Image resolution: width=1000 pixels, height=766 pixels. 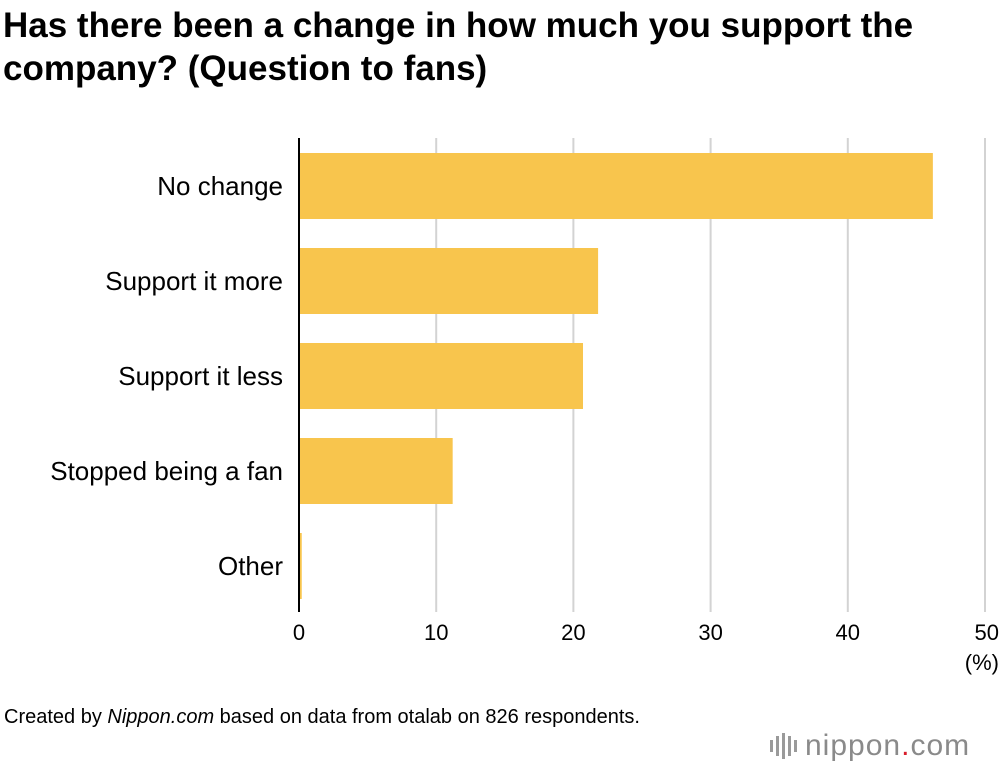 What do you see at coordinates (783, 746) in the screenshot?
I see `logo-bars-icon` at bounding box center [783, 746].